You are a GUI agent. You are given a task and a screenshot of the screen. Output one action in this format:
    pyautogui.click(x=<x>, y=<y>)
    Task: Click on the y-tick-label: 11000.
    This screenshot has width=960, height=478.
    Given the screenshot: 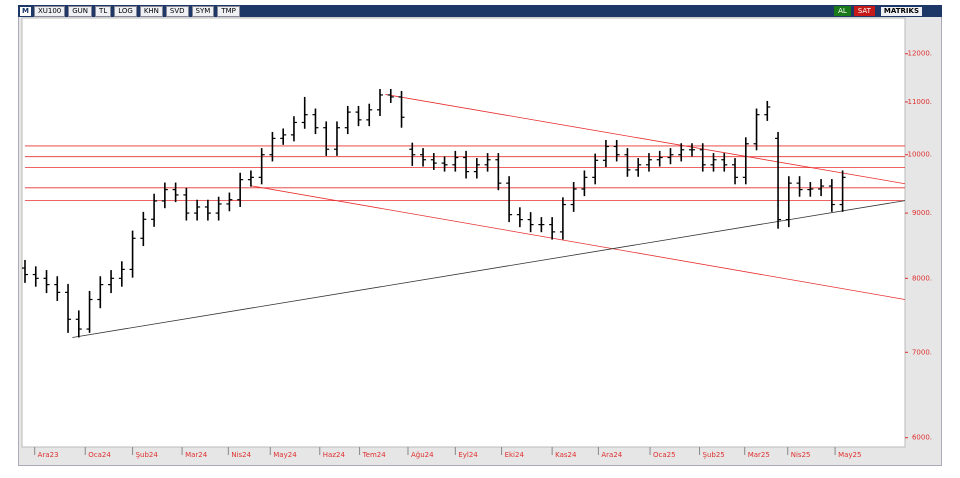 What is the action you would take?
    pyautogui.click(x=920, y=102)
    